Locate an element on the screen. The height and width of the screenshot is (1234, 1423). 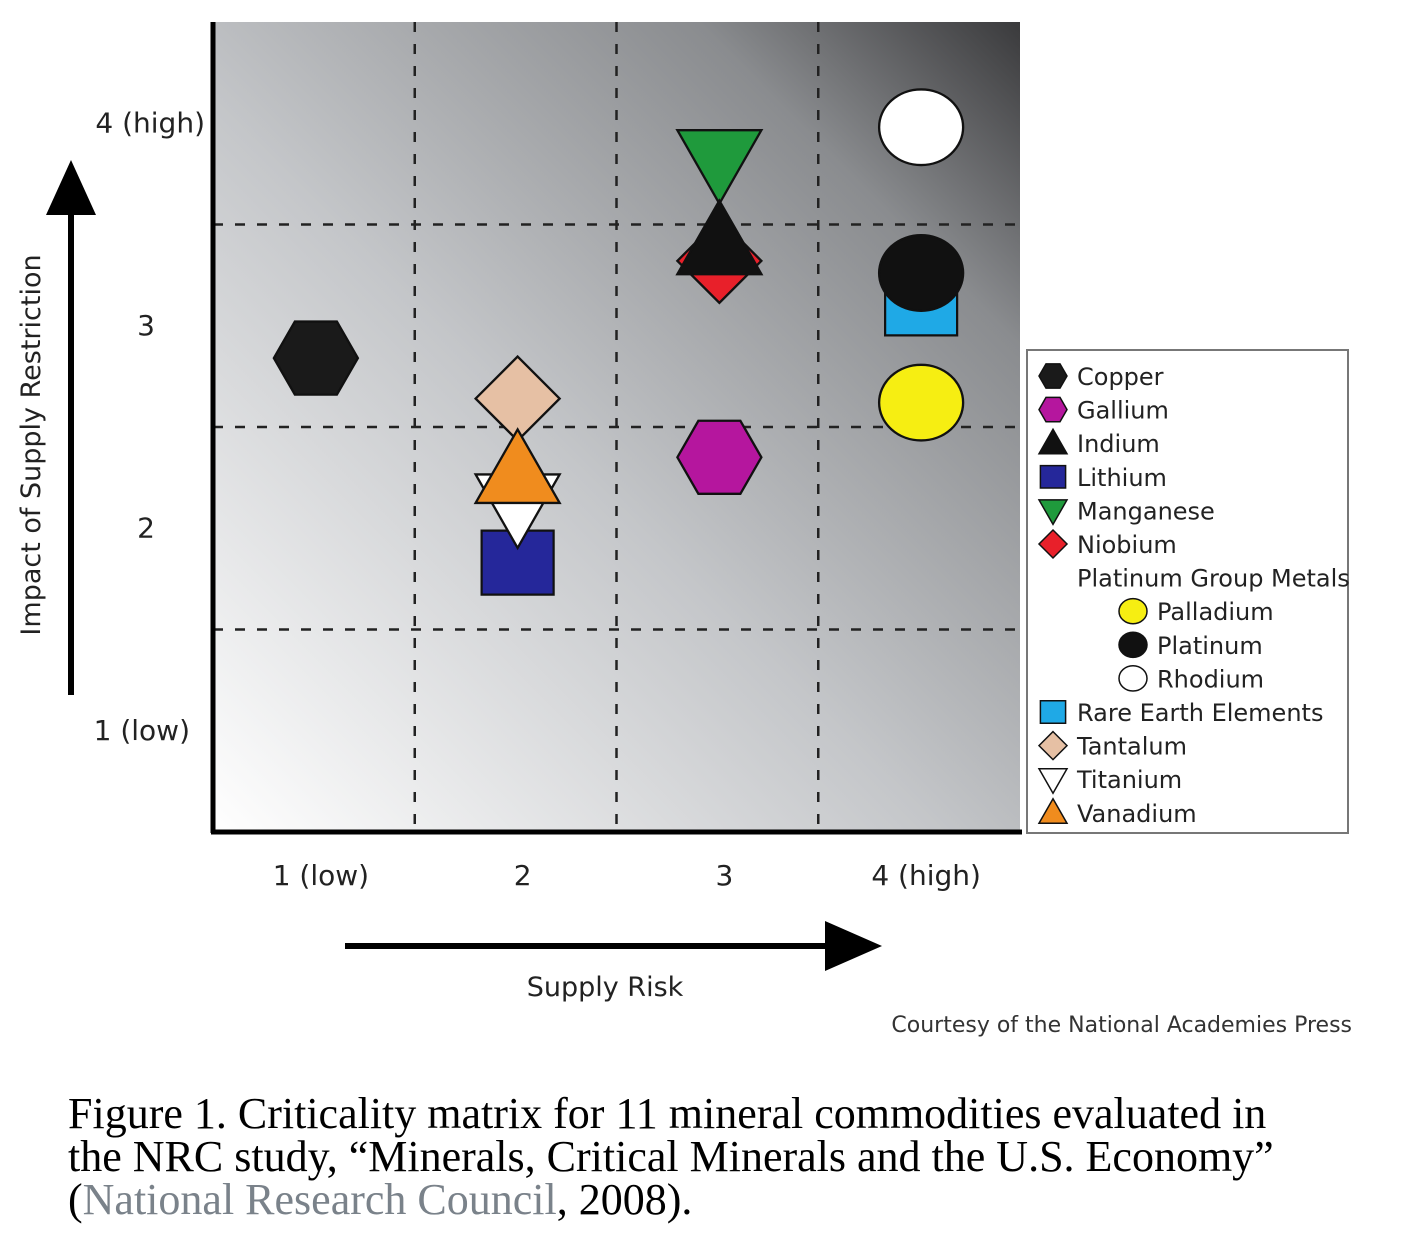
legend-label-tantalum: Tantalum is located at coordinates (1131, 747).